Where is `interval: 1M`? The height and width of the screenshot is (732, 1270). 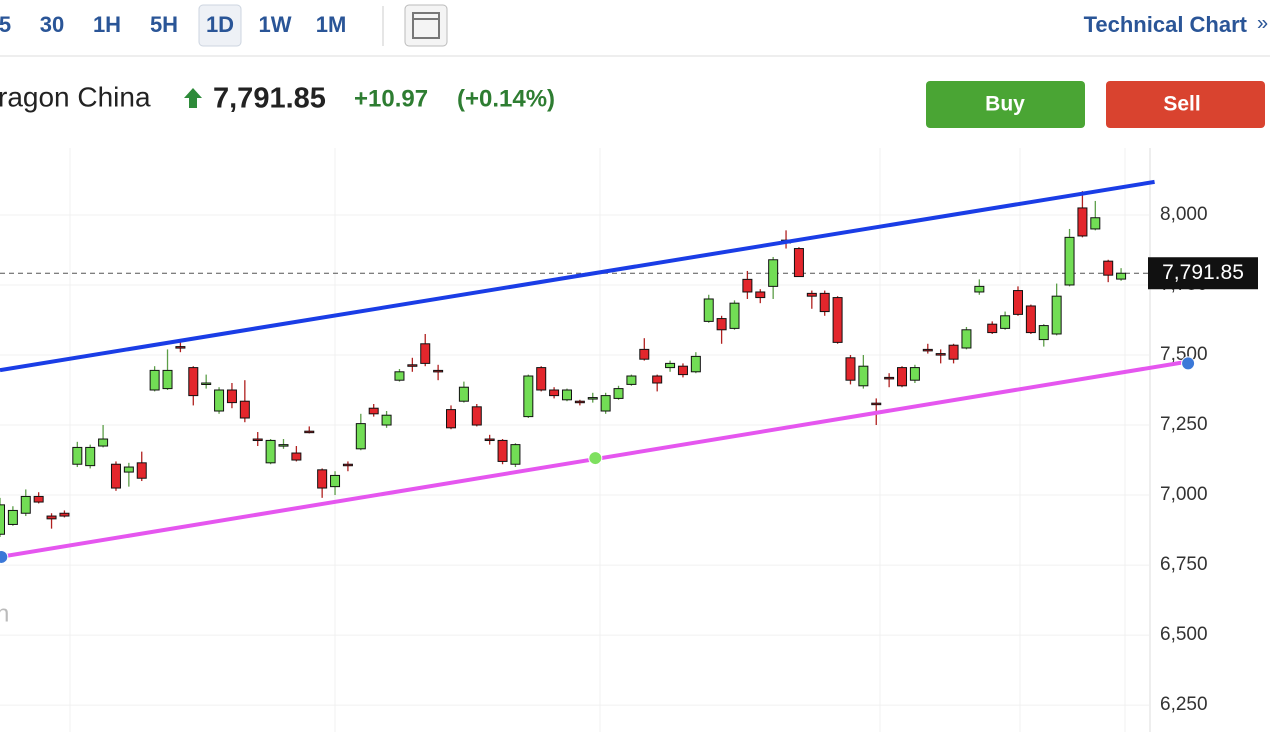
interval: 1M is located at coordinates (331, 24).